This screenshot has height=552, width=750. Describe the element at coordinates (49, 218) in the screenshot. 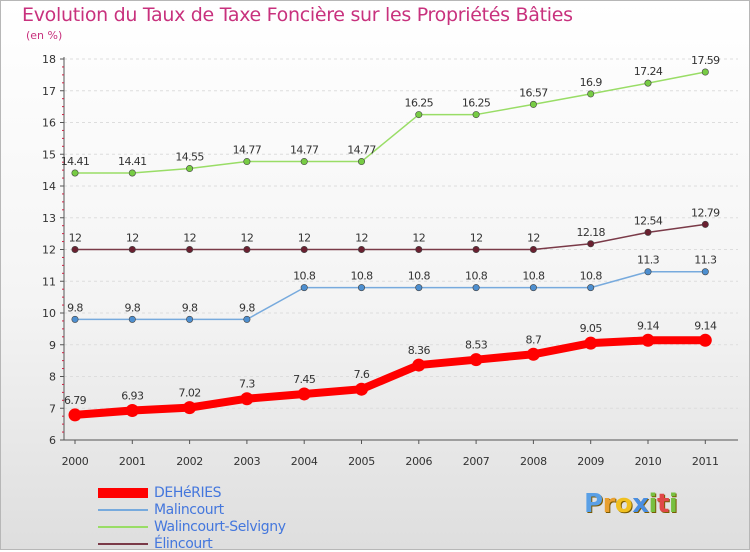

I see `y-tick-label: 13` at that location.